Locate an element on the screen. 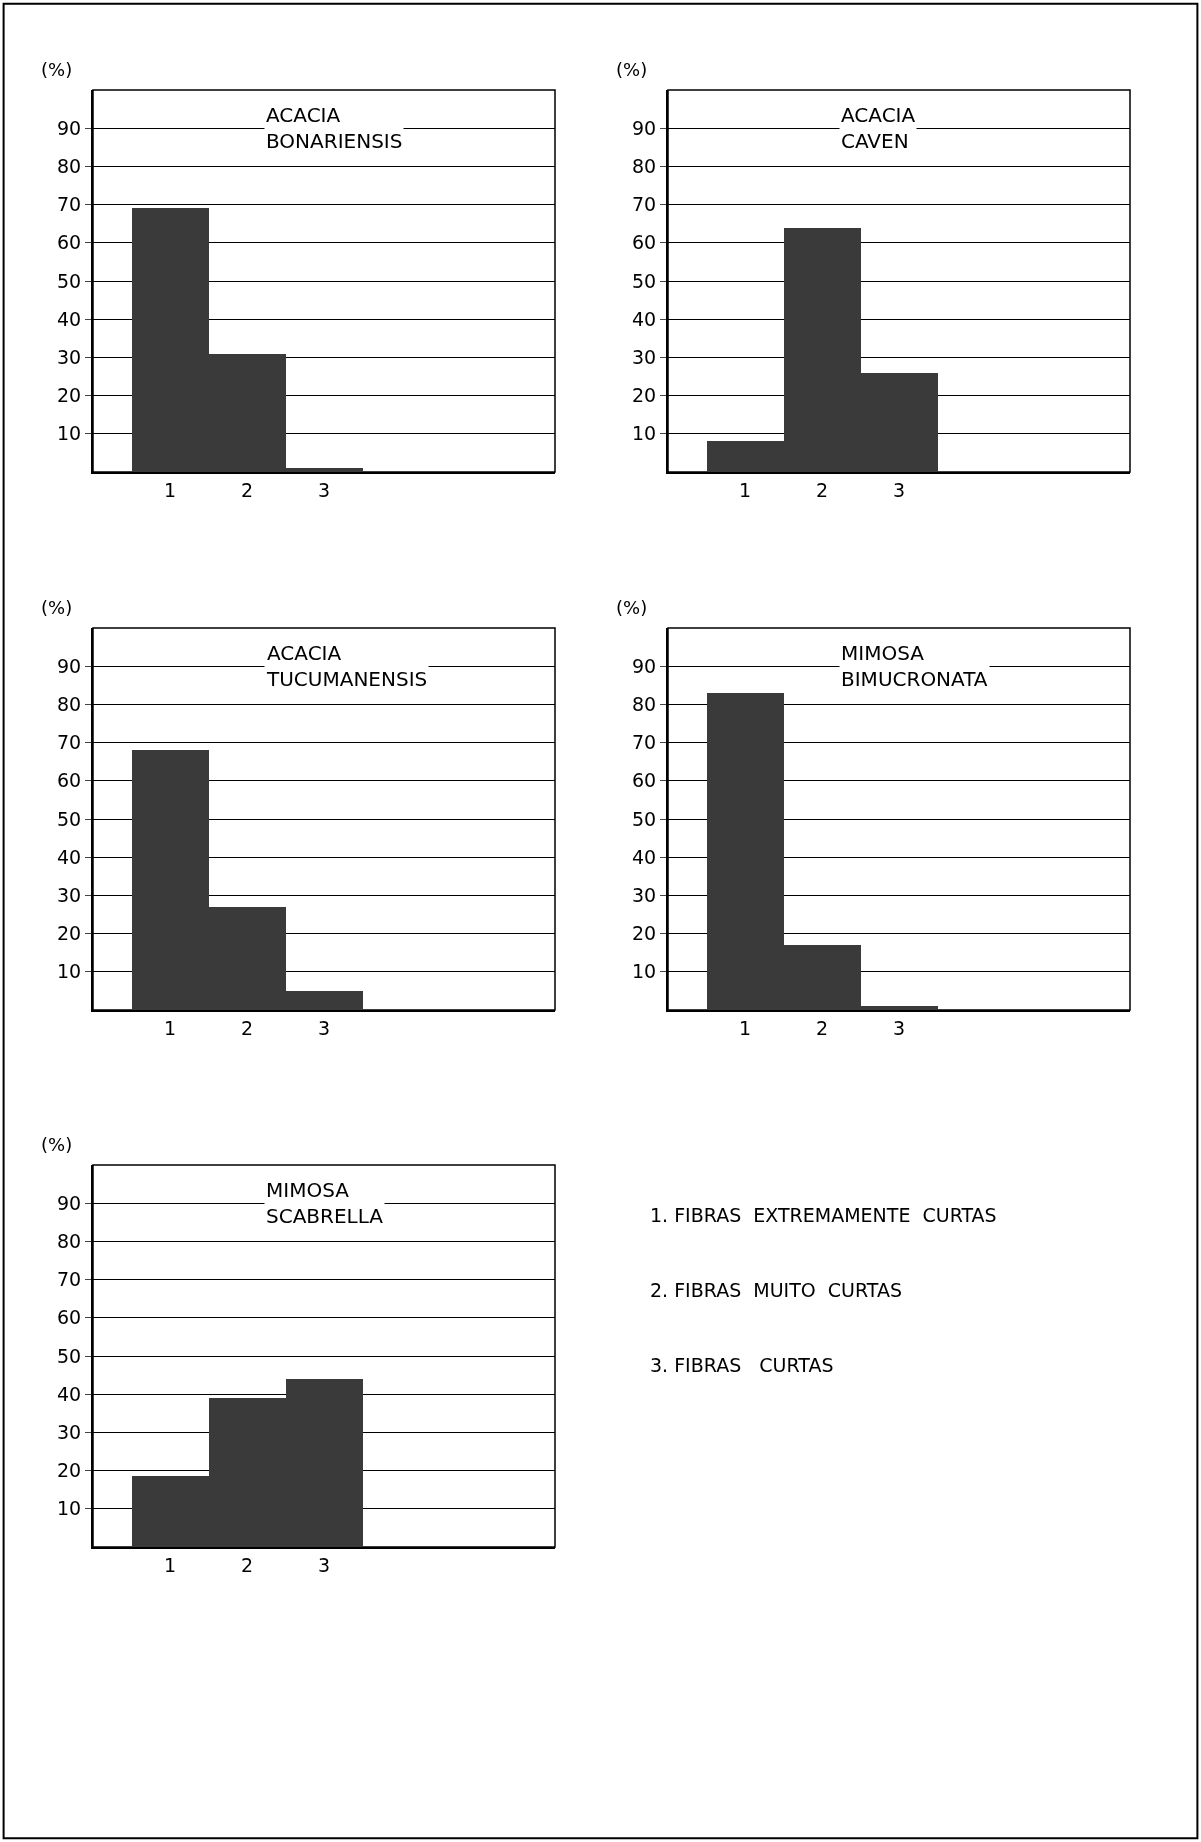 The height and width of the screenshot is (1842, 1201). text: ACACIA TUCUMANENSIS is located at coordinates (347, 666).